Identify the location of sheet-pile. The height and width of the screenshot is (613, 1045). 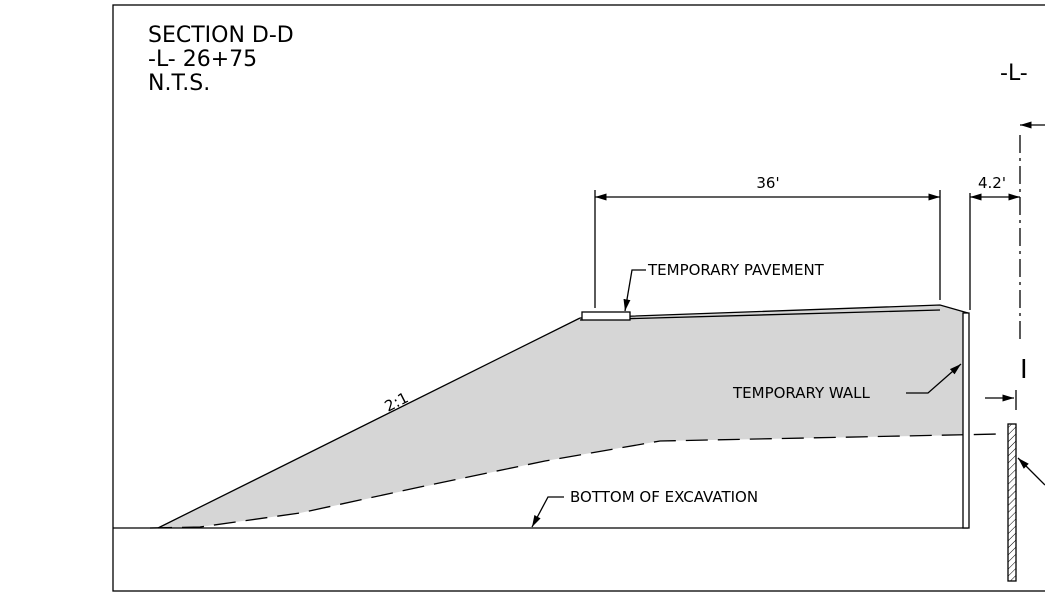
(1012, 502).